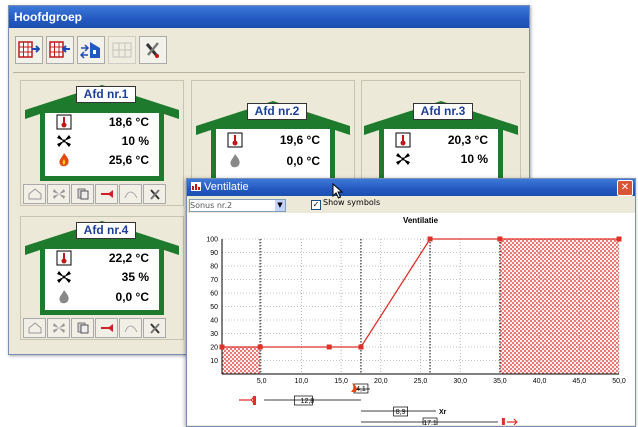 Image resolution: width=638 pixels, height=427 pixels. What do you see at coordinates (500, 381) in the screenshot?
I see `x-tick-label: 35,0` at bounding box center [500, 381].